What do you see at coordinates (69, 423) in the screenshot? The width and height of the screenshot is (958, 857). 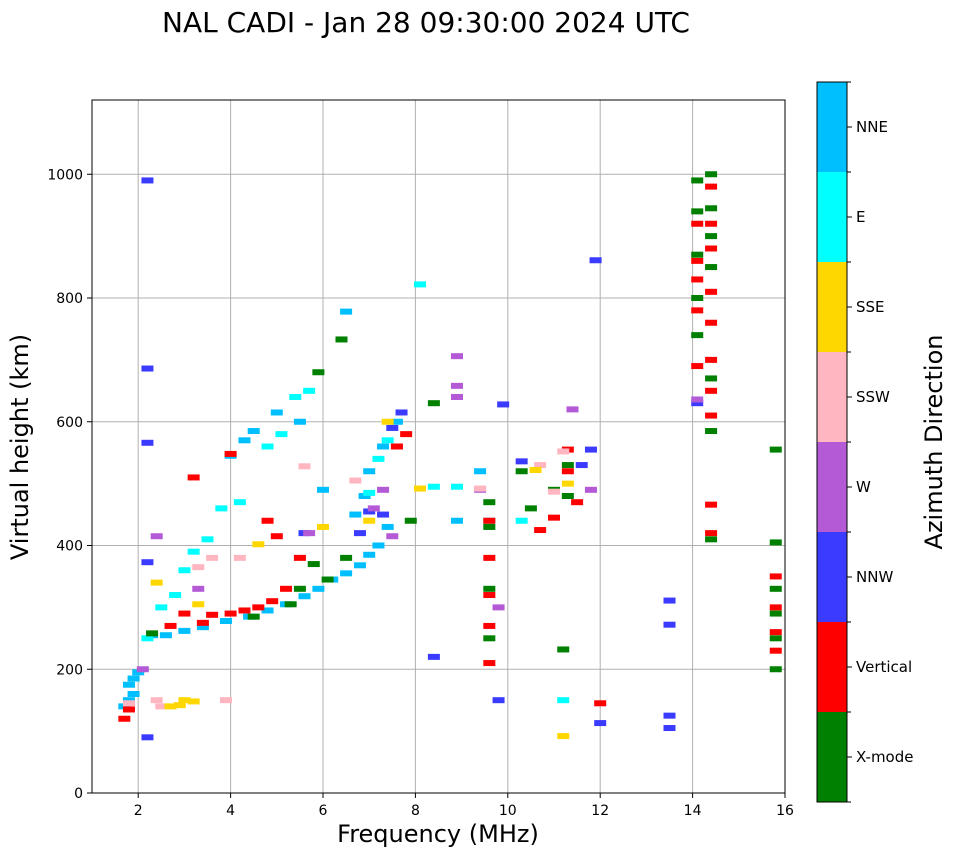 I see `y-tick-label: 600` at bounding box center [69, 423].